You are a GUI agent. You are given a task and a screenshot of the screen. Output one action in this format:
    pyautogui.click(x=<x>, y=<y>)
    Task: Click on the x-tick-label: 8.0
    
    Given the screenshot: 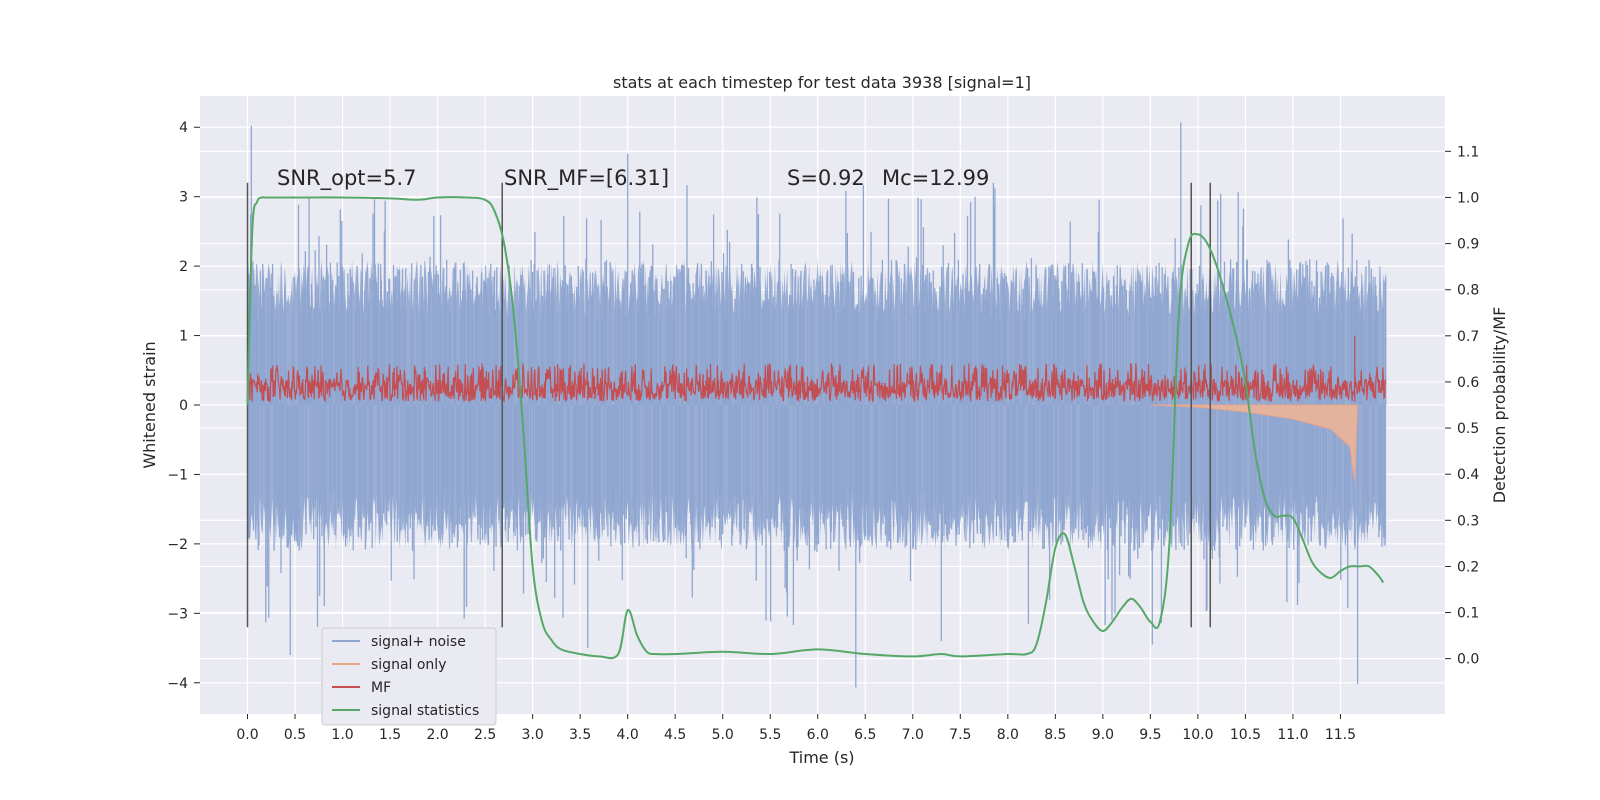 What is the action you would take?
    pyautogui.click(x=1008, y=735)
    